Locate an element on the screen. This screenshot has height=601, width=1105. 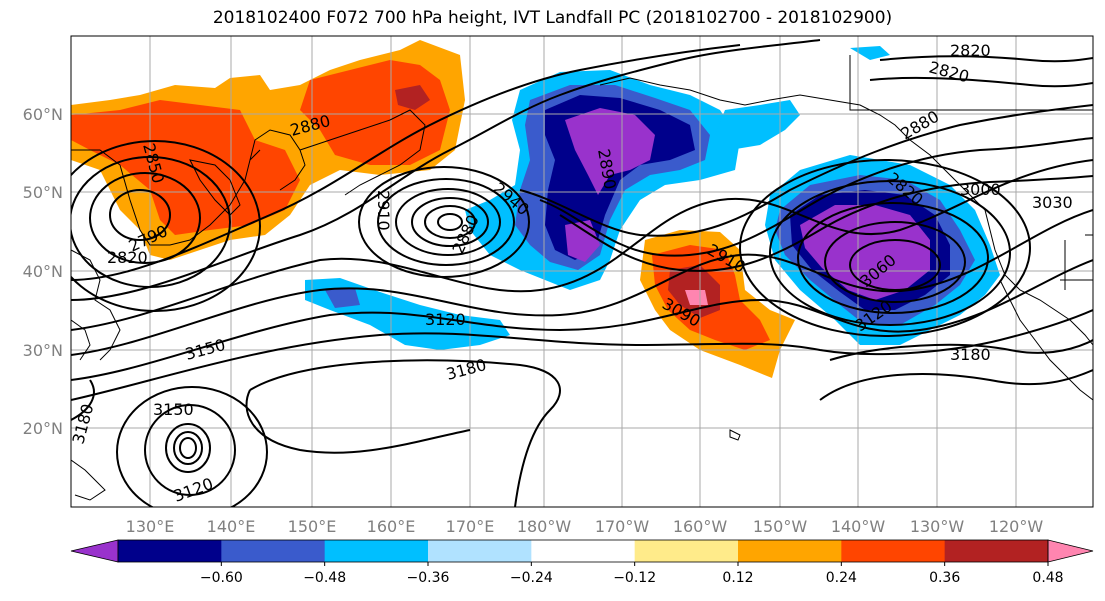
colorbar-frame is located at coordinates (583, 551).